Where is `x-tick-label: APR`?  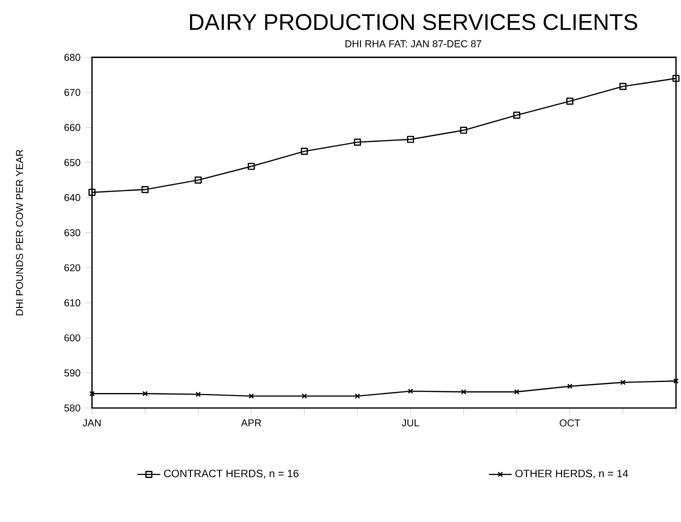
x-tick-label: APR is located at coordinates (251, 422).